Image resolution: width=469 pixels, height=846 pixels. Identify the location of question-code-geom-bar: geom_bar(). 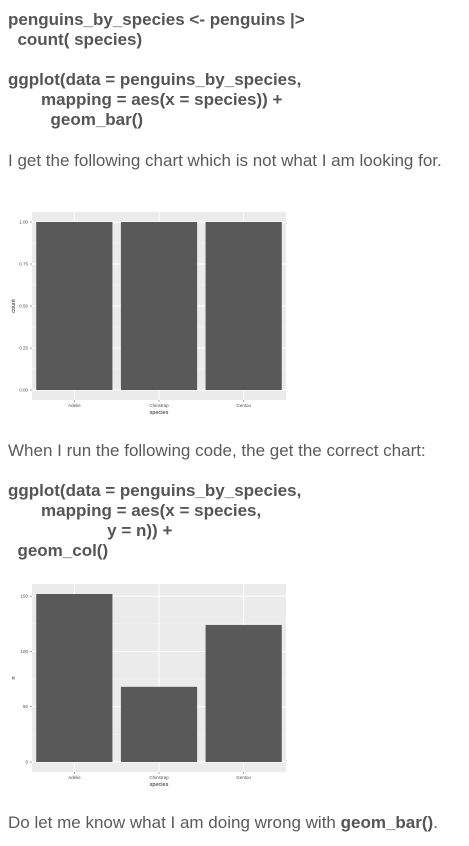
(387, 822).